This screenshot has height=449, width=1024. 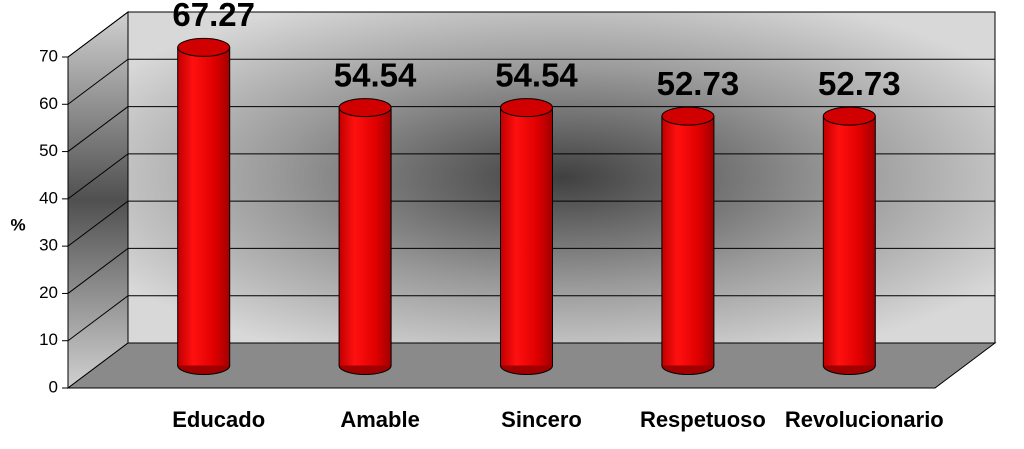 What do you see at coordinates (48, 103) in the screenshot?
I see `y-tick-label: 60` at bounding box center [48, 103].